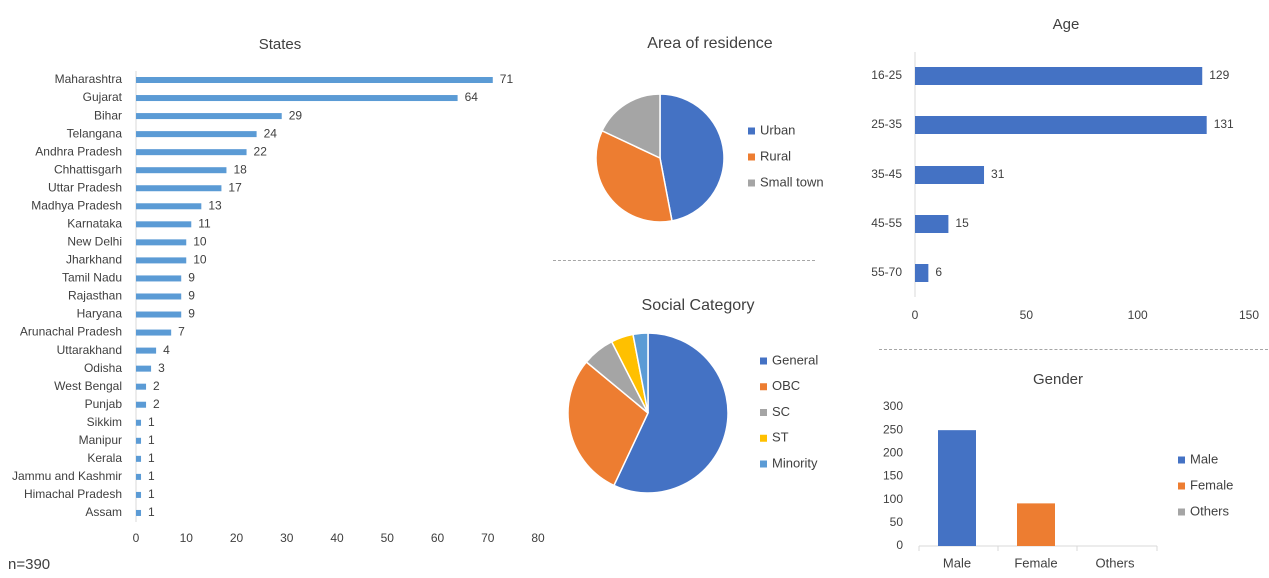 Image resolution: width=1269 pixels, height=578 pixels. I want to click on age-x-tick: 150, so click(1249, 315).